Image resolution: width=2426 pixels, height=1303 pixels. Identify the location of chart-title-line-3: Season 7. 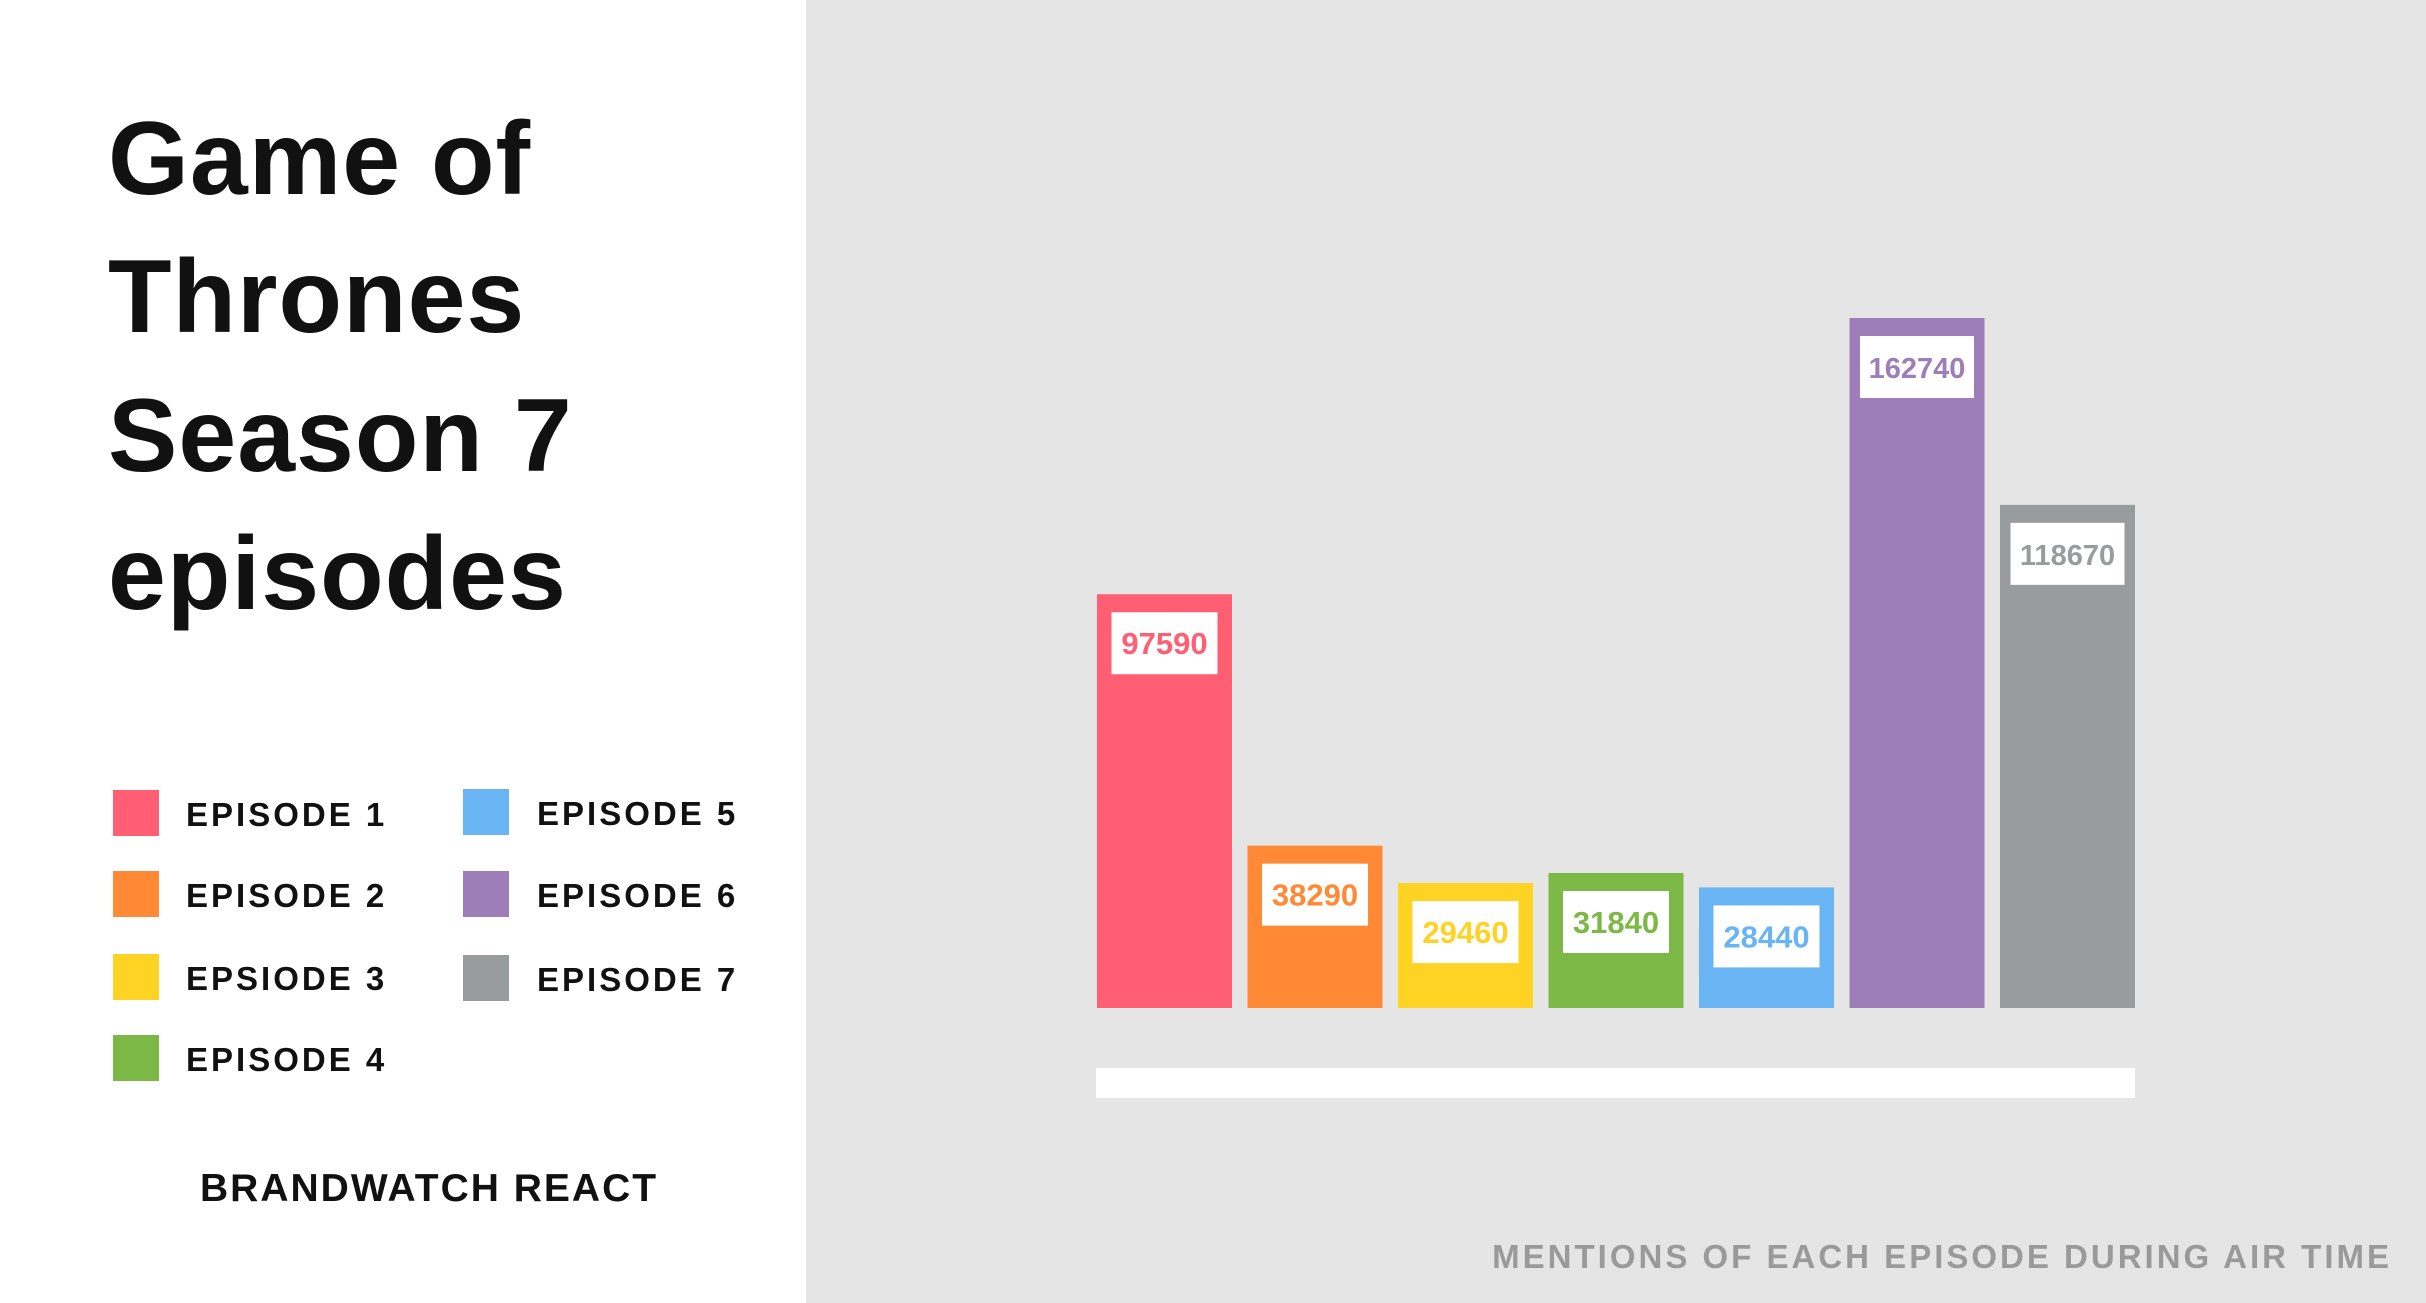
(340, 436).